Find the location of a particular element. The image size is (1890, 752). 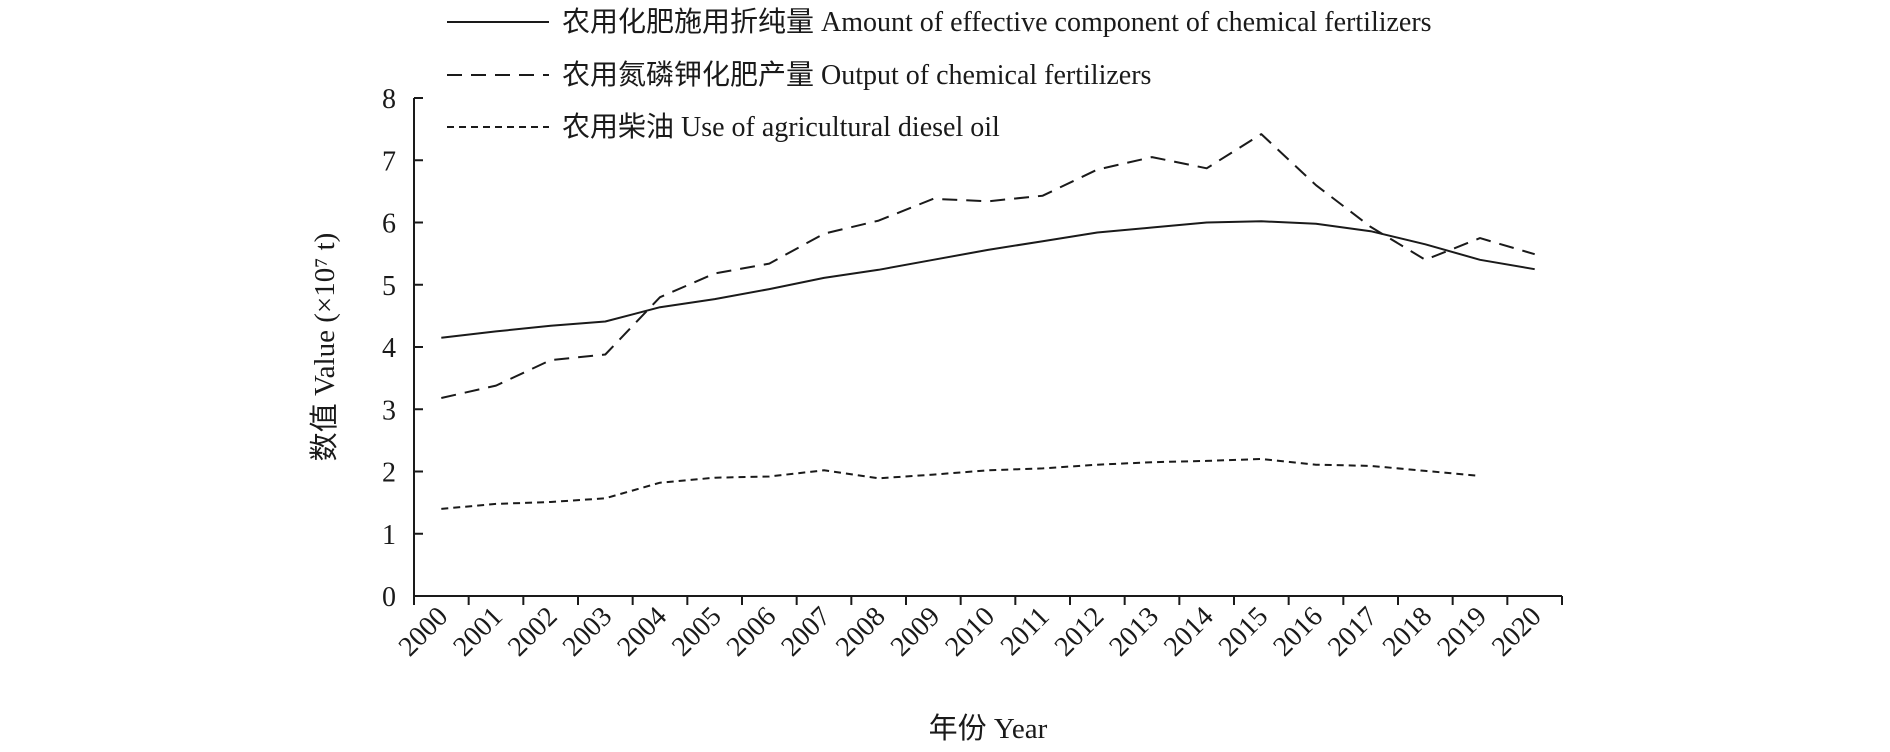

x-tick-label: 2017 is located at coordinates (1353, 632).